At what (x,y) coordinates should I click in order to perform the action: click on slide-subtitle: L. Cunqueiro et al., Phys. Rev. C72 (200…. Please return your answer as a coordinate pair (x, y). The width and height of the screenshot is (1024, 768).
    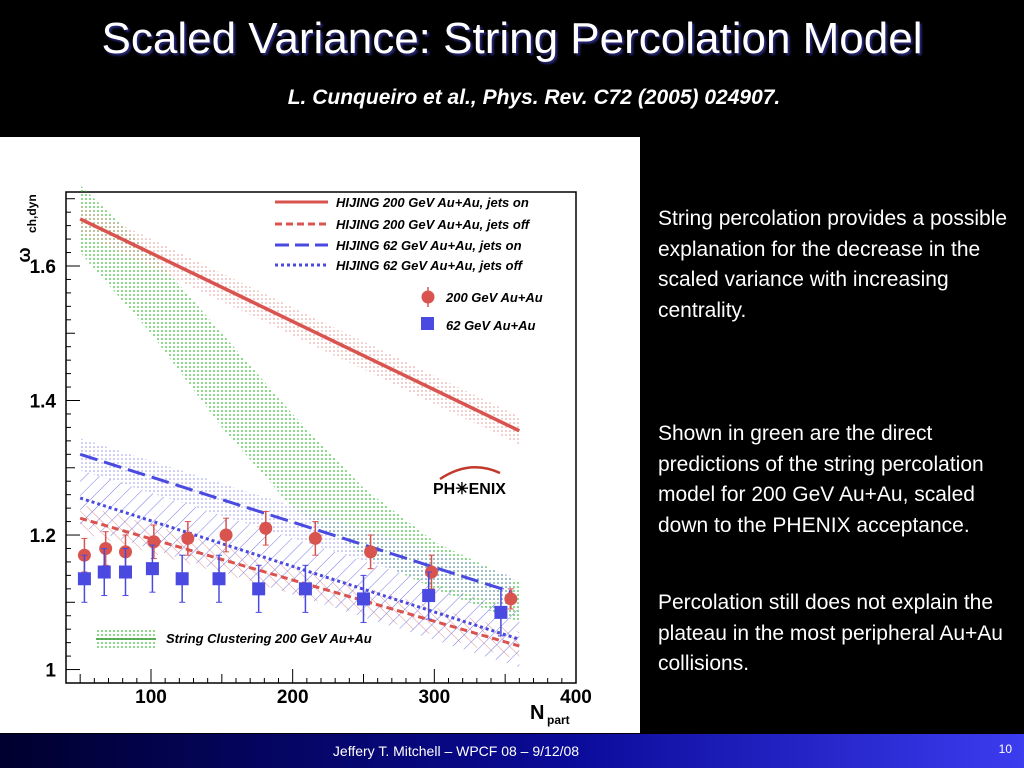
    Looking at the image, I should click on (534, 97).